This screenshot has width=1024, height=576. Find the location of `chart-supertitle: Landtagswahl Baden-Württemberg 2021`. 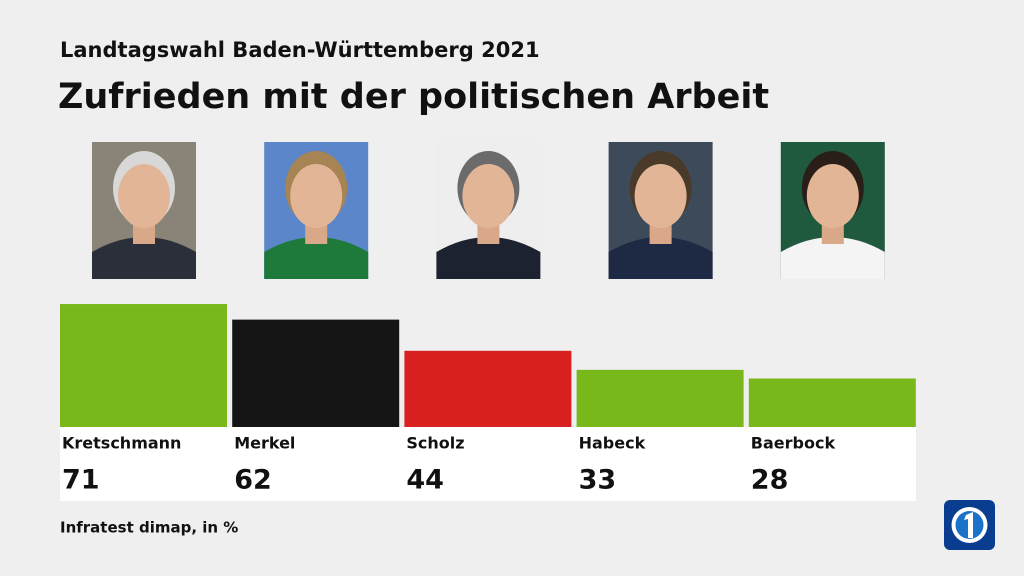

chart-supertitle: Landtagswahl Baden-Württemberg 2021 is located at coordinates (300, 50).